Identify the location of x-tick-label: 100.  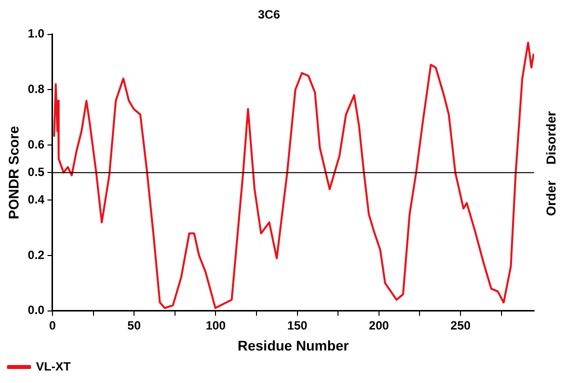
(216, 325).